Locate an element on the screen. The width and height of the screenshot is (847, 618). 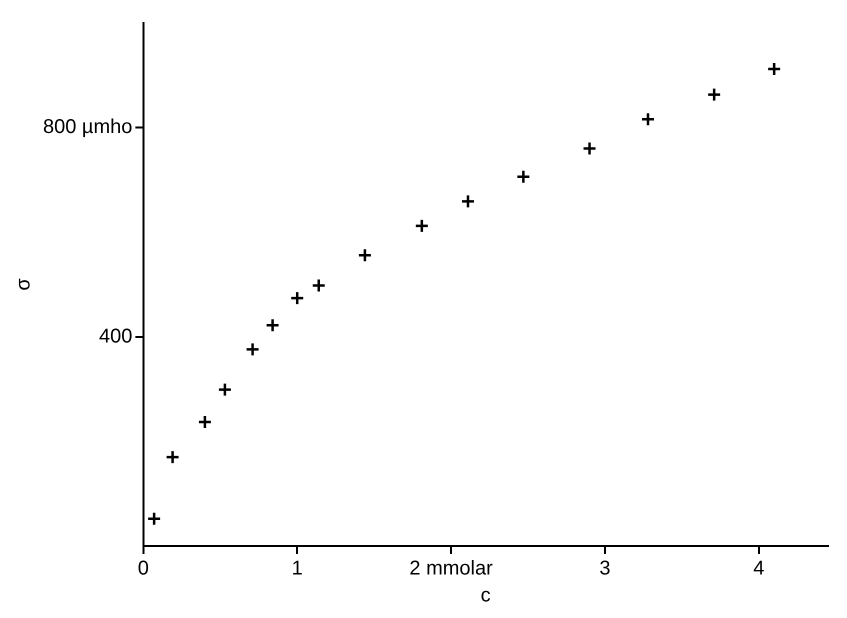
y-axis-title: σ is located at coordinates (23, 284).